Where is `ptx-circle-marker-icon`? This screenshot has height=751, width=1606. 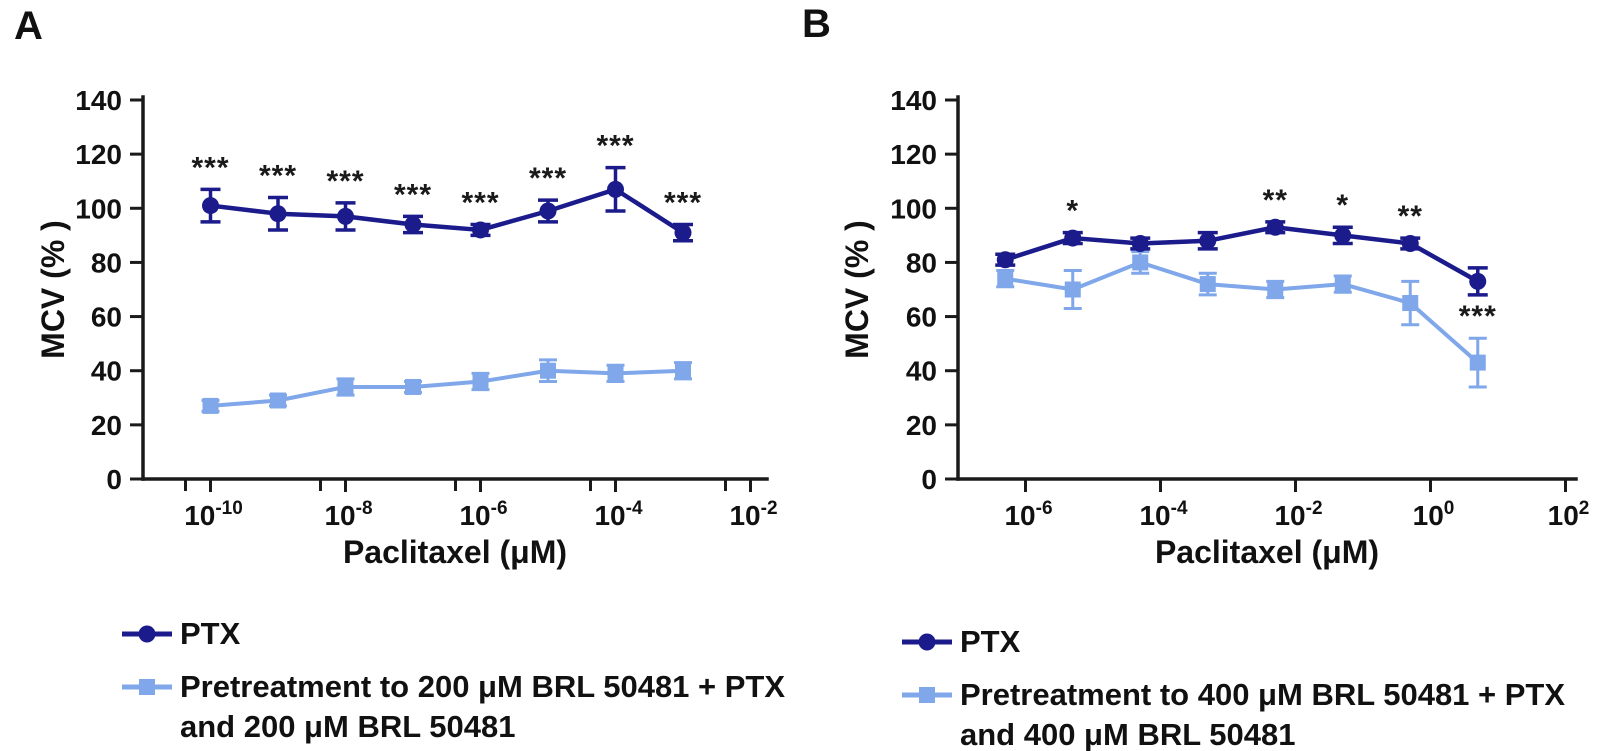
ptx-circle-marker-icon is located at coordinates (147, 634).